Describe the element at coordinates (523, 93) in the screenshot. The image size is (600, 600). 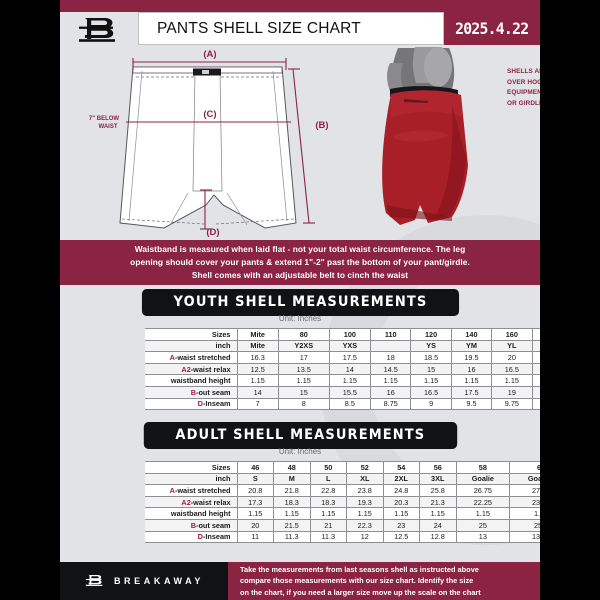
I see `photo-note-line-3: EQUIPMENT PANTS` at that location.